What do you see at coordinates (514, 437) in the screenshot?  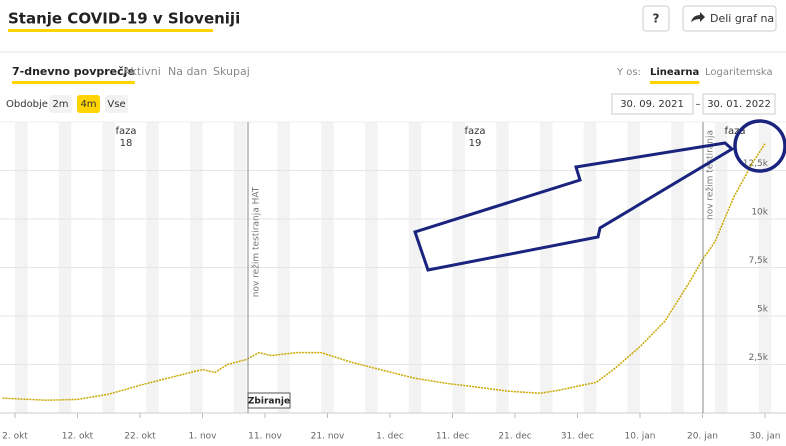 I see `x-tick-label: 21. dec` at bounding box center [514, 437].